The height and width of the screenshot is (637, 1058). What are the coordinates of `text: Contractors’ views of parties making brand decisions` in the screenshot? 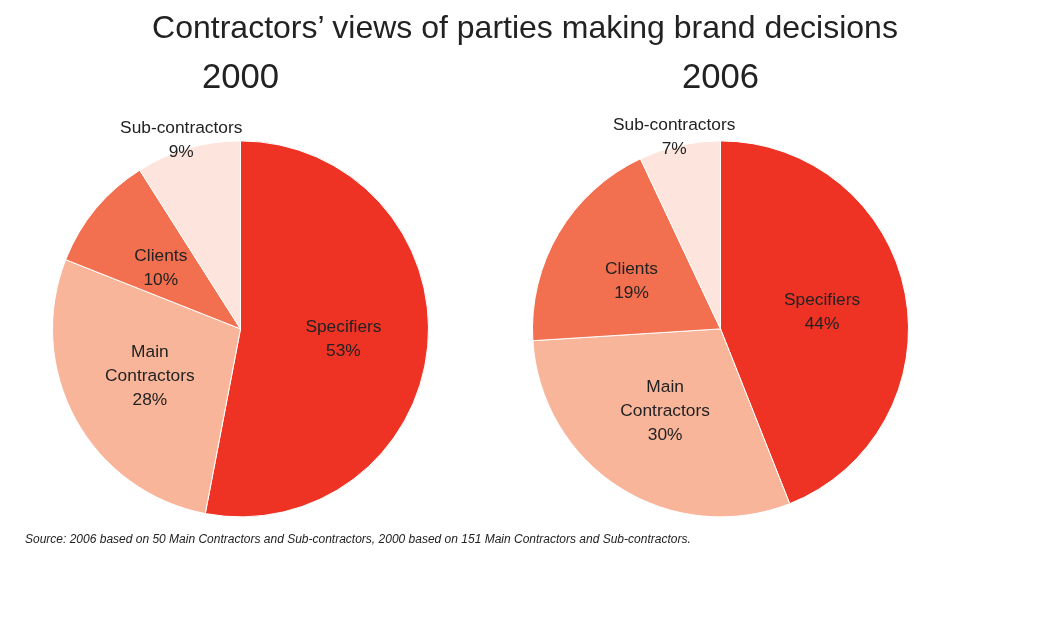 It's located at (525, 27).